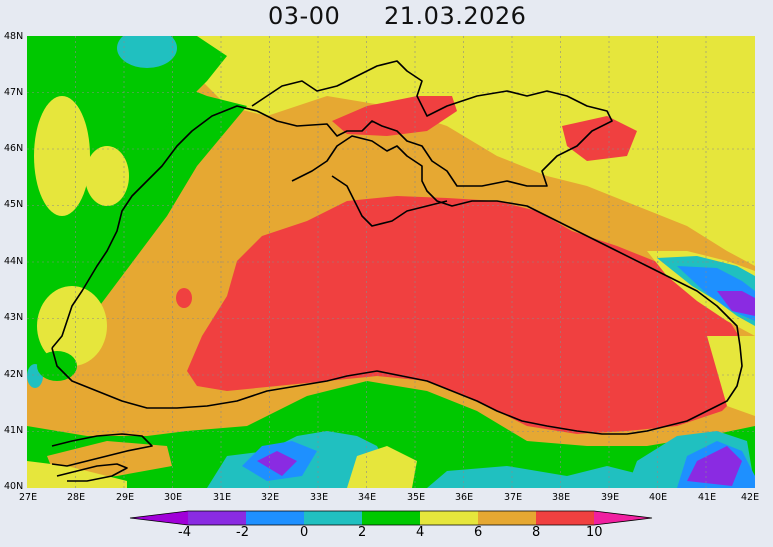 This screenshot has width=773, height=547. I want to click on lon-tick-37e: 37E, so click(513, 497).